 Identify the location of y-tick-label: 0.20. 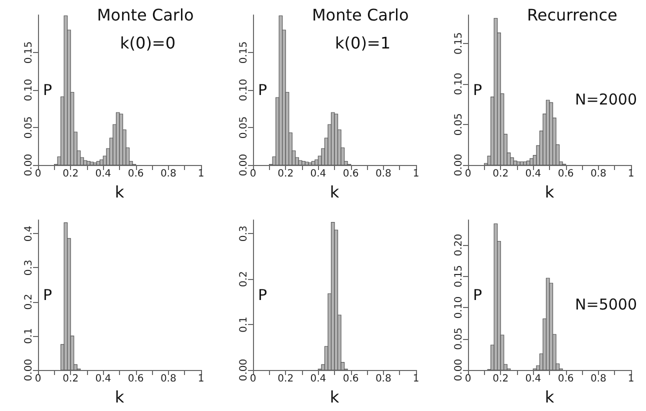
(459, 245).